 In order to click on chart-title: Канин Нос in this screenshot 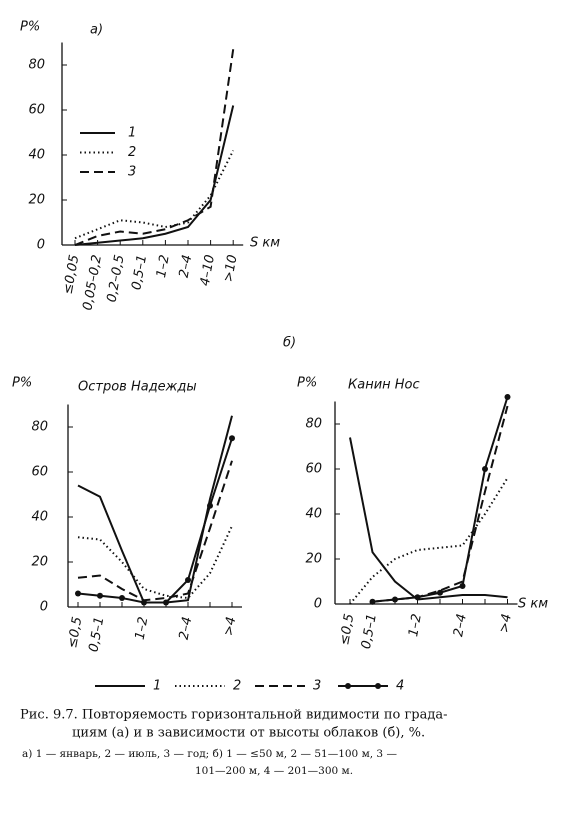, I will do `click(384, 385)`.